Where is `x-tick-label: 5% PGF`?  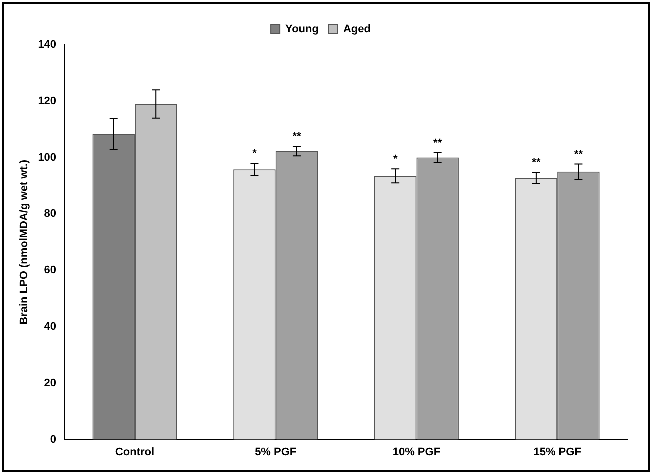 x-tick-label: 5% PGF is located at coordinates (276, 452).